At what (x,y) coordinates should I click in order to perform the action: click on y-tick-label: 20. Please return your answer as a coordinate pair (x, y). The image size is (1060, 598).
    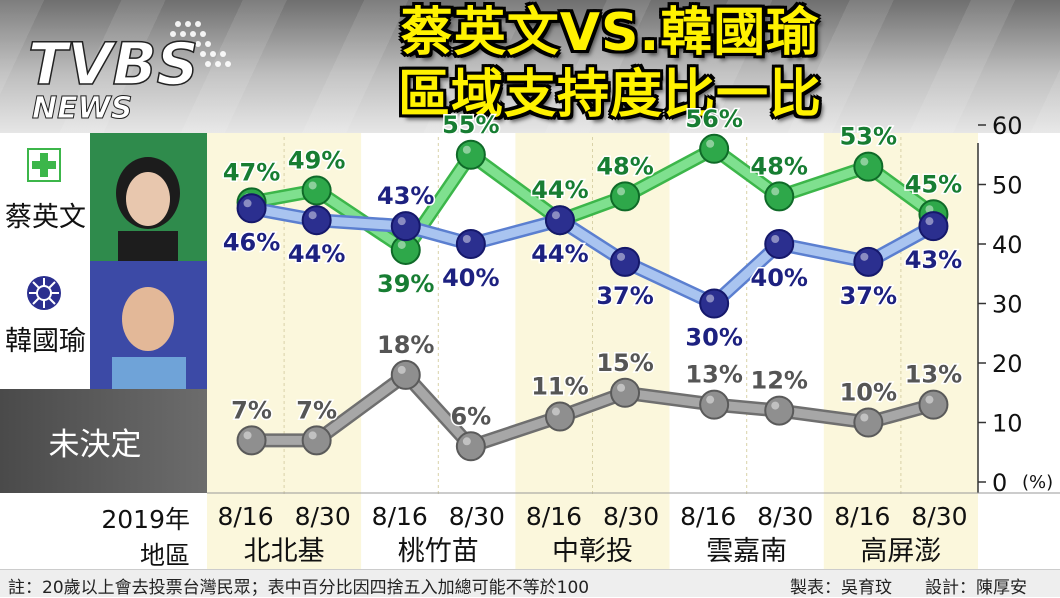
    Looking at the image, I should click on (1007, 364).